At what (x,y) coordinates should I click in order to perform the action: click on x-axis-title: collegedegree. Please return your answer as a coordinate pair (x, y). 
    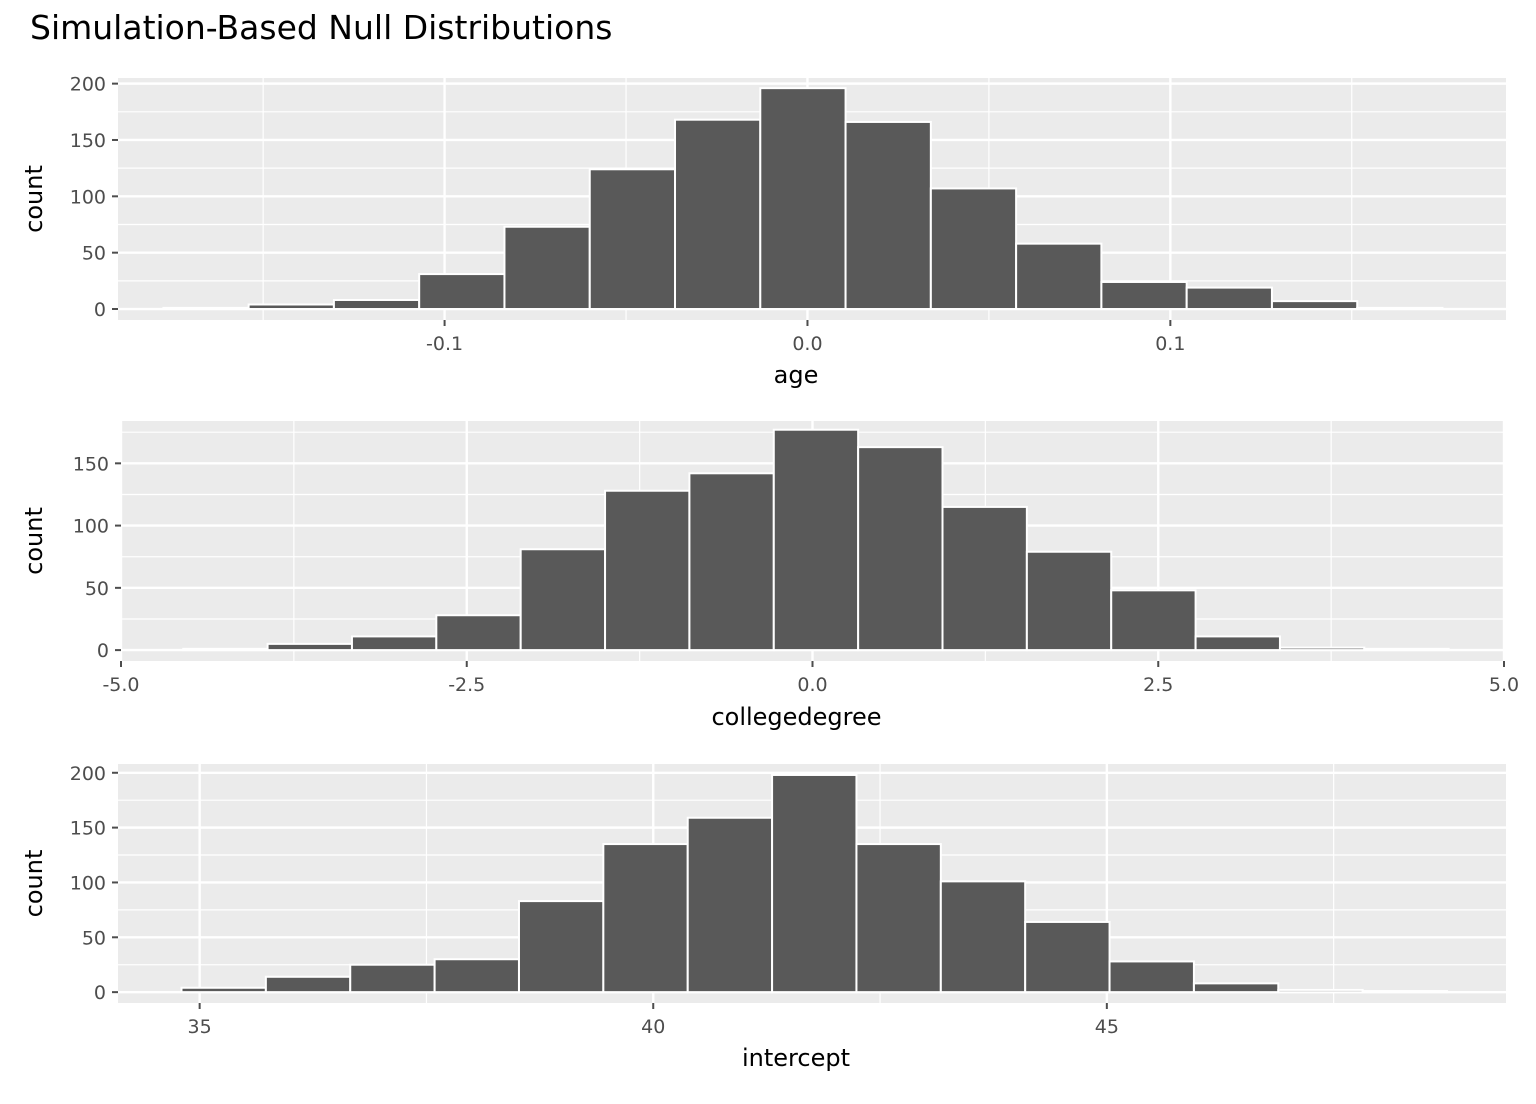
    Looking at the image, I should click on (796, 717).